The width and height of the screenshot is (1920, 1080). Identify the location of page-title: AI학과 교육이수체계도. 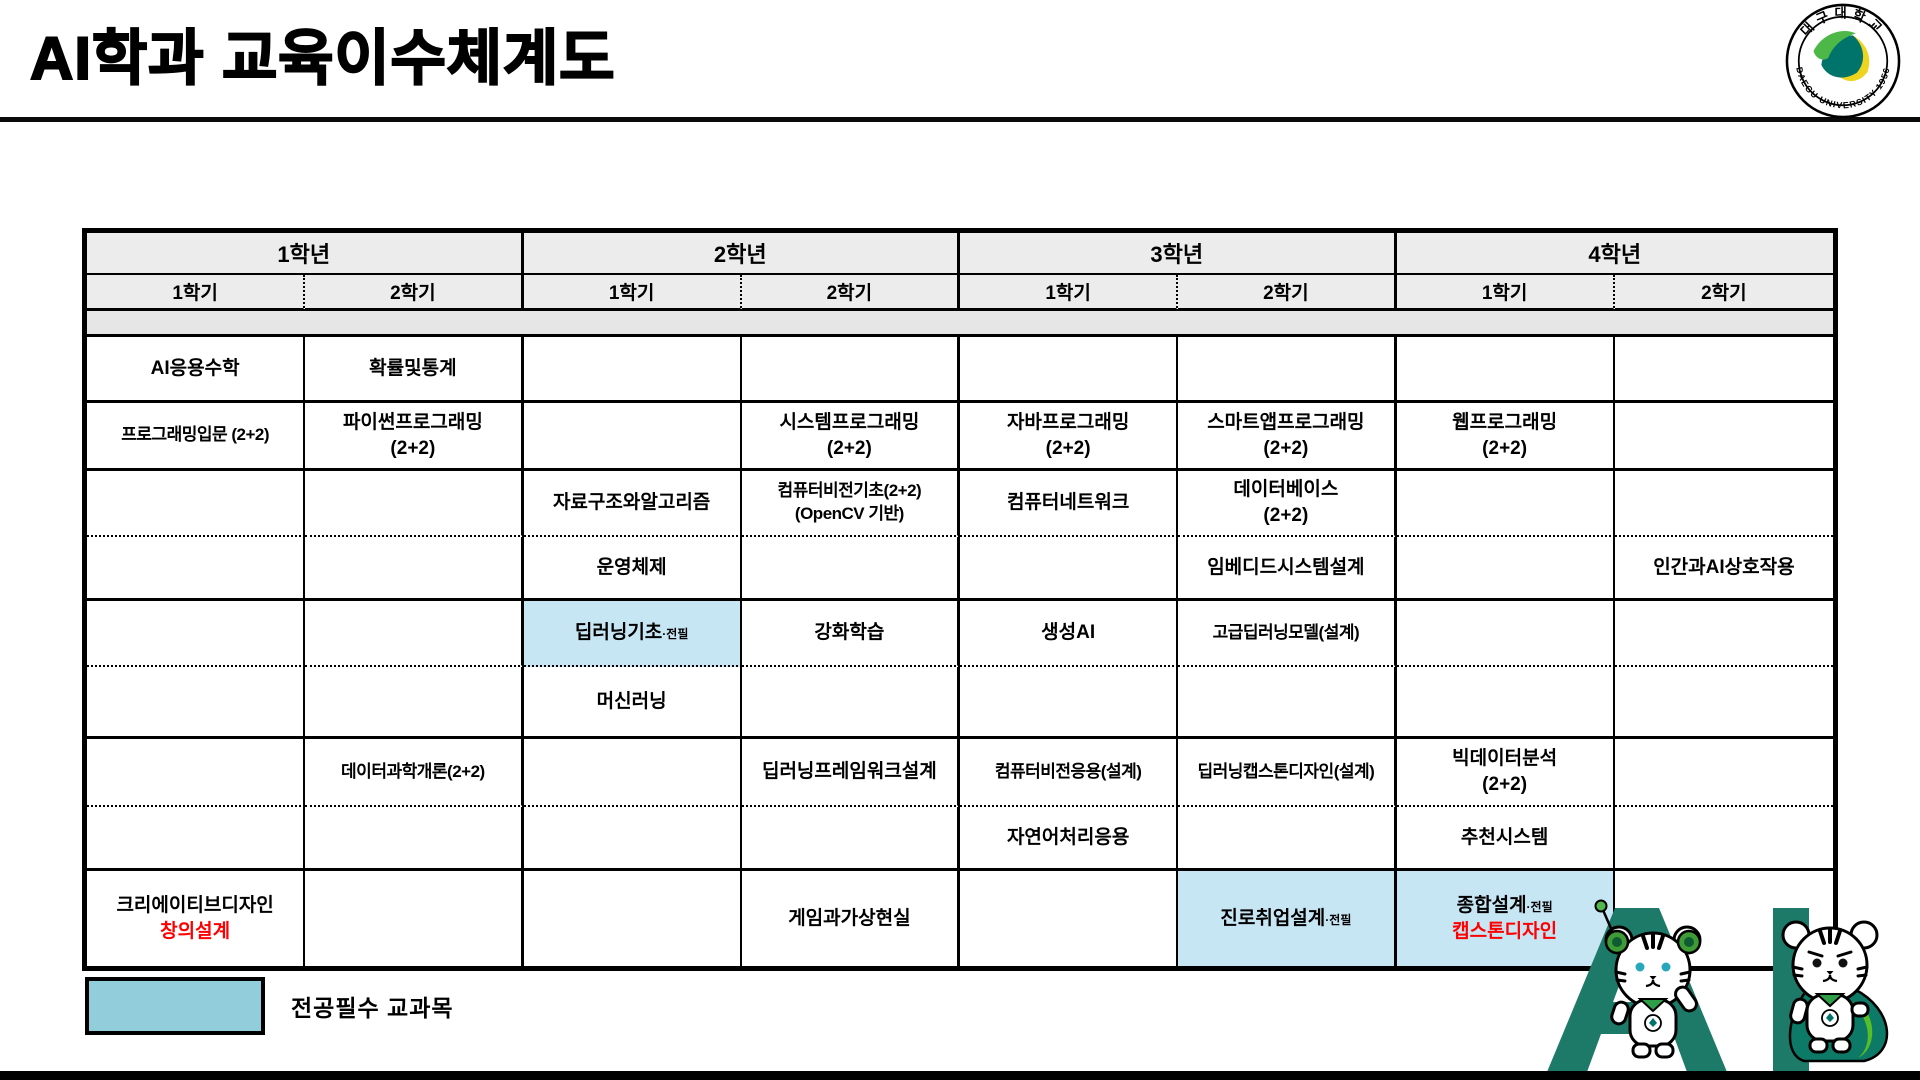
(322, 58).